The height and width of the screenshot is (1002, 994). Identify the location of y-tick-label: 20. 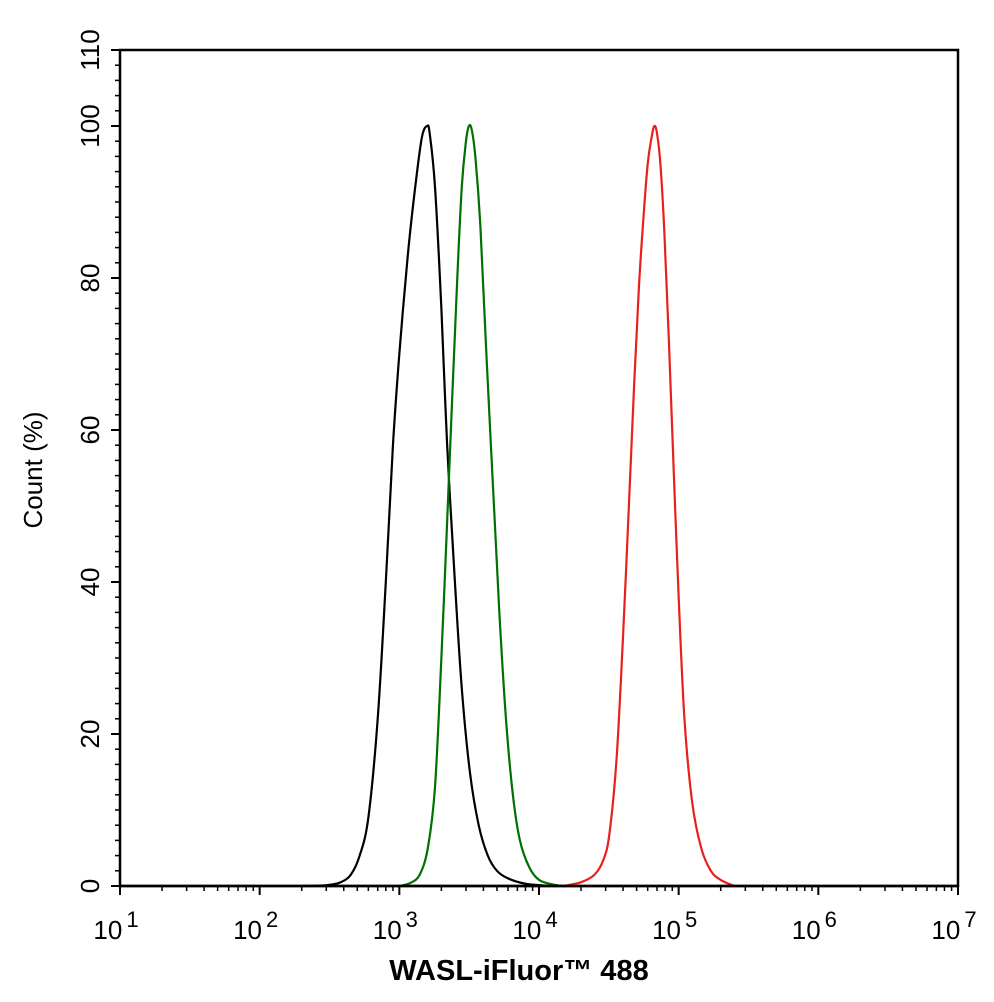
(90, 734).